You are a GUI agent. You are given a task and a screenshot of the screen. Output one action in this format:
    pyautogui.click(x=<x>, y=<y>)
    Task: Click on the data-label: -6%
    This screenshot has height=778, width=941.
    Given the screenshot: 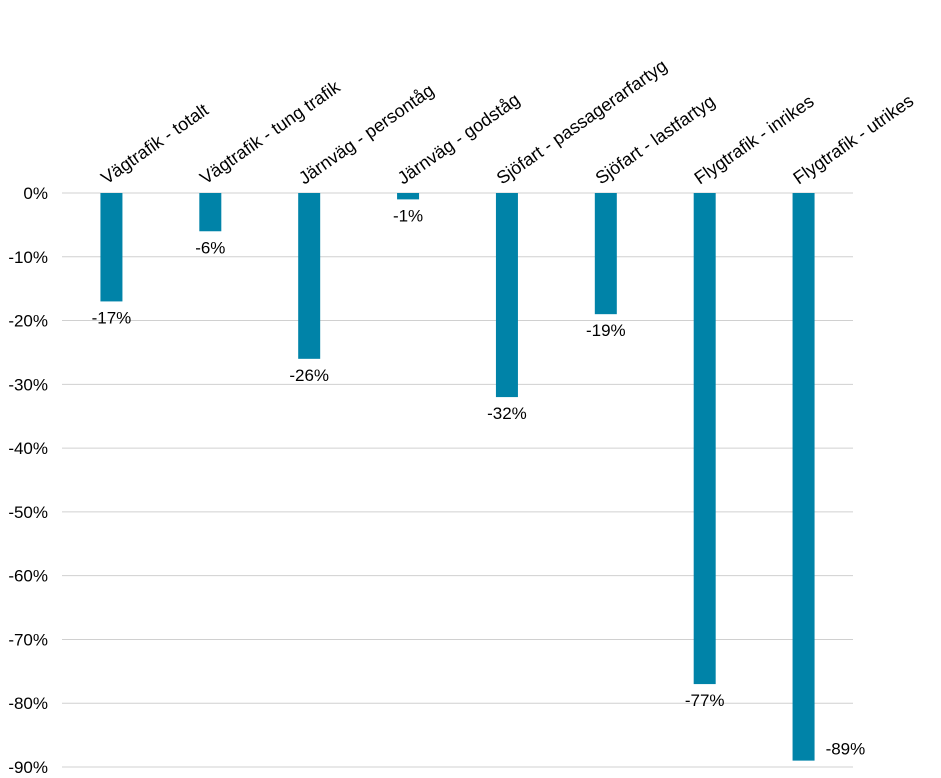 What is the action you would take?
    pyautogui.click(x=210, y=247)
    